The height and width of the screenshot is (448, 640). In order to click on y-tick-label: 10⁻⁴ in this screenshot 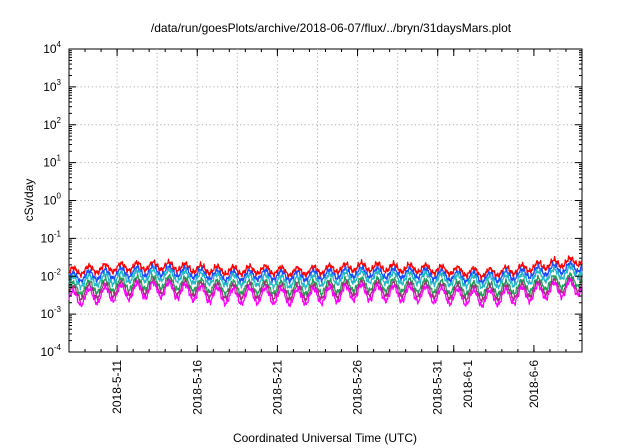, I will do `click(51, 351)`.